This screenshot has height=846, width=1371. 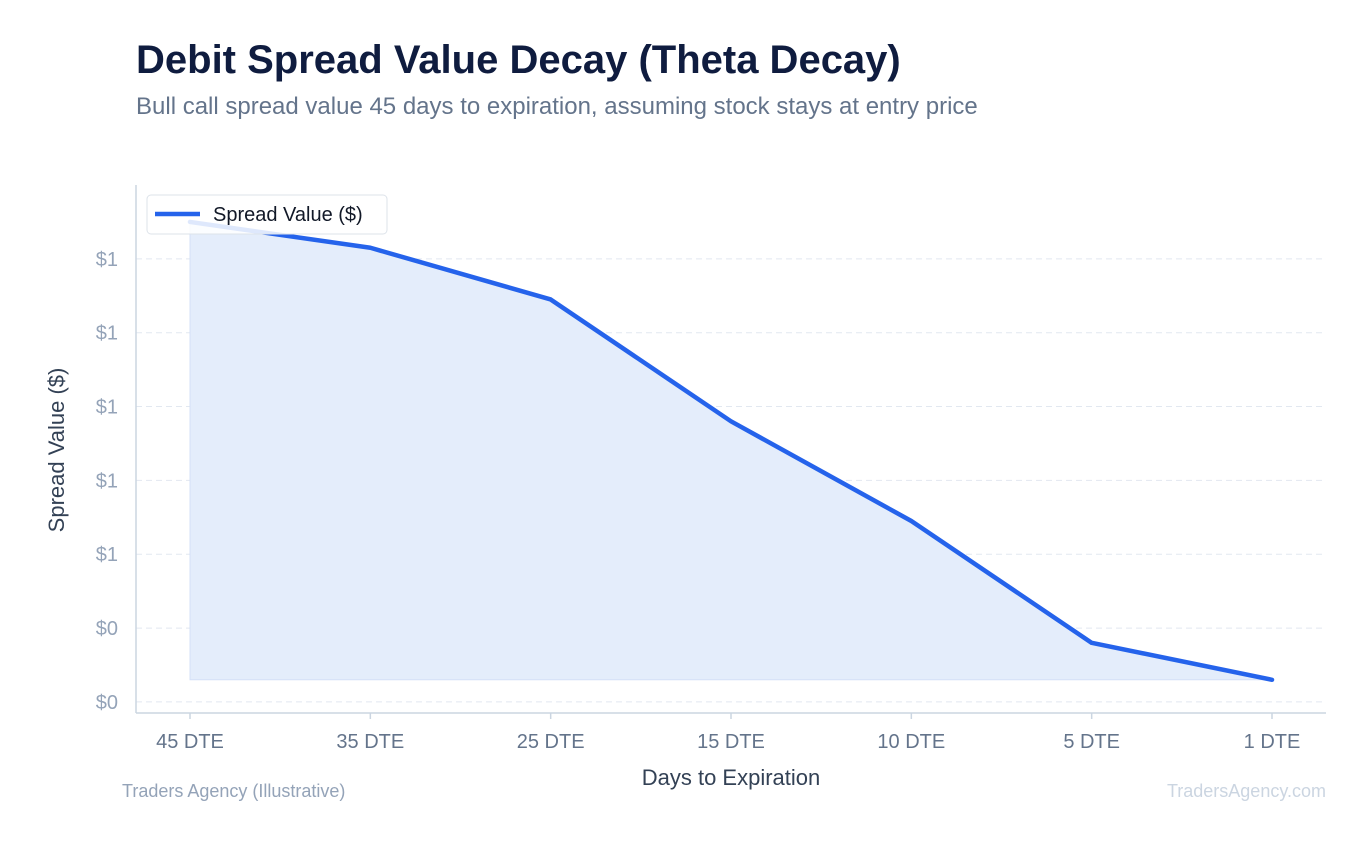 I want to click on legend-label: Spread Value ($), so click(x=288, y=215).